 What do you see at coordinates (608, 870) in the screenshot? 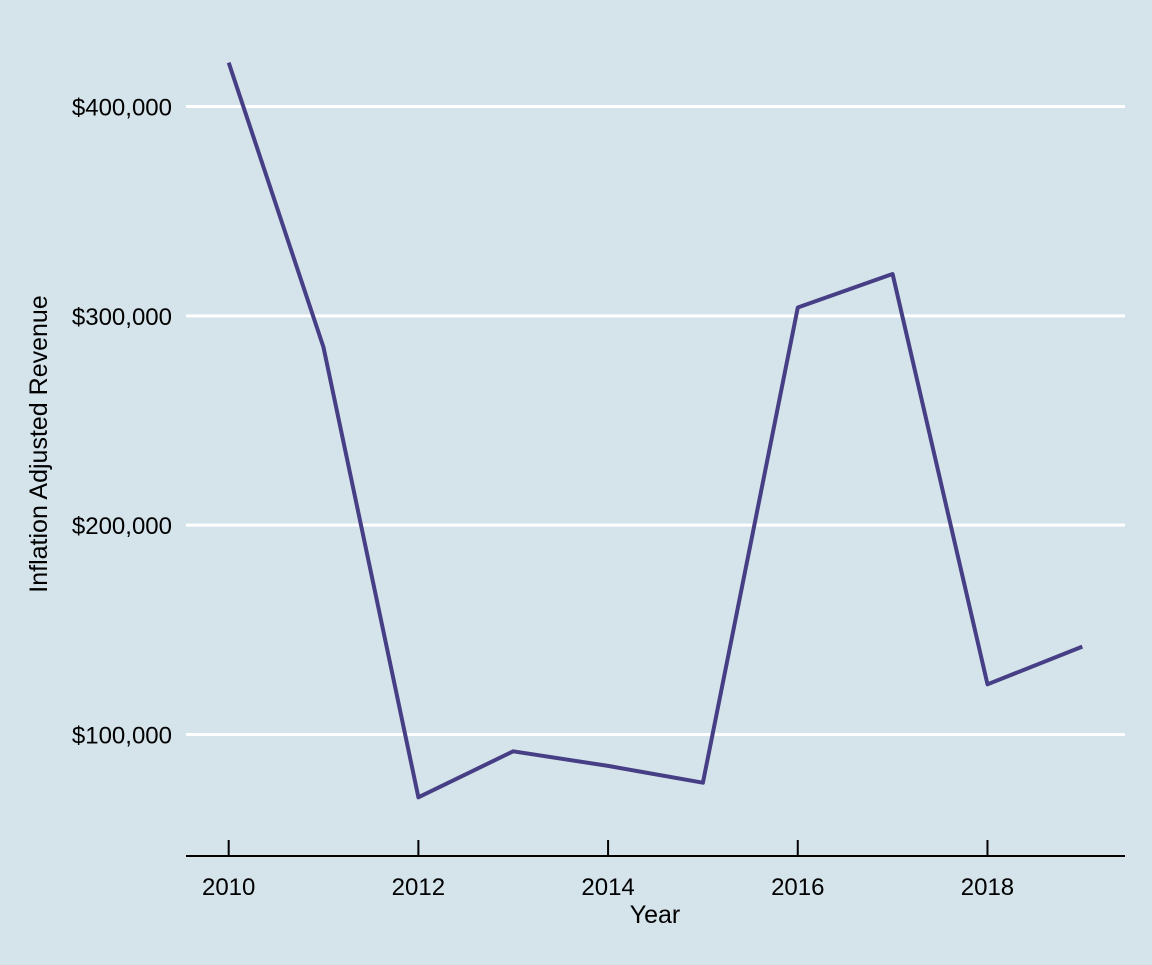
I see `x-axis-ticks: 2010 2012 2014 2016 2018` at bounding box center [608, 870].